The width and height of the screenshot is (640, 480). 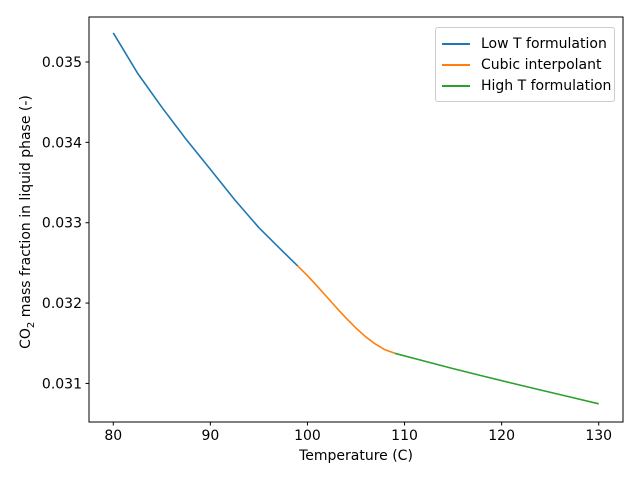 What do you see at coordinates (31, 325) in the screenshot?
I see `y-axis-label-subscript: 2` at bounding box center [31, 325].